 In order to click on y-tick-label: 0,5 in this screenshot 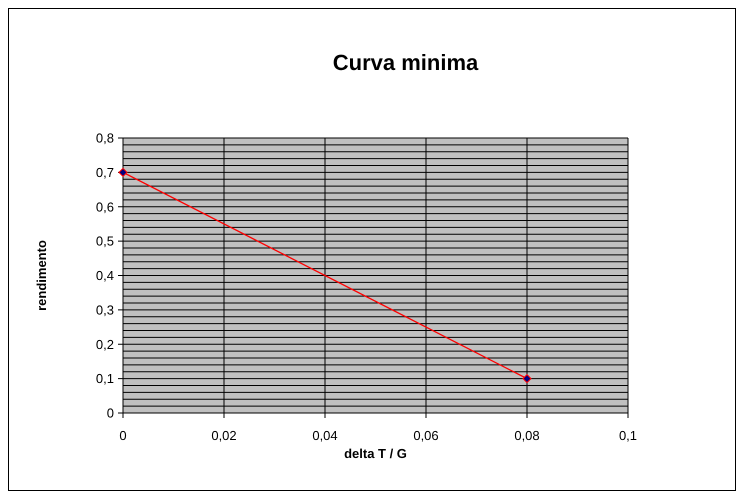, I will do `click(105, 241)`.